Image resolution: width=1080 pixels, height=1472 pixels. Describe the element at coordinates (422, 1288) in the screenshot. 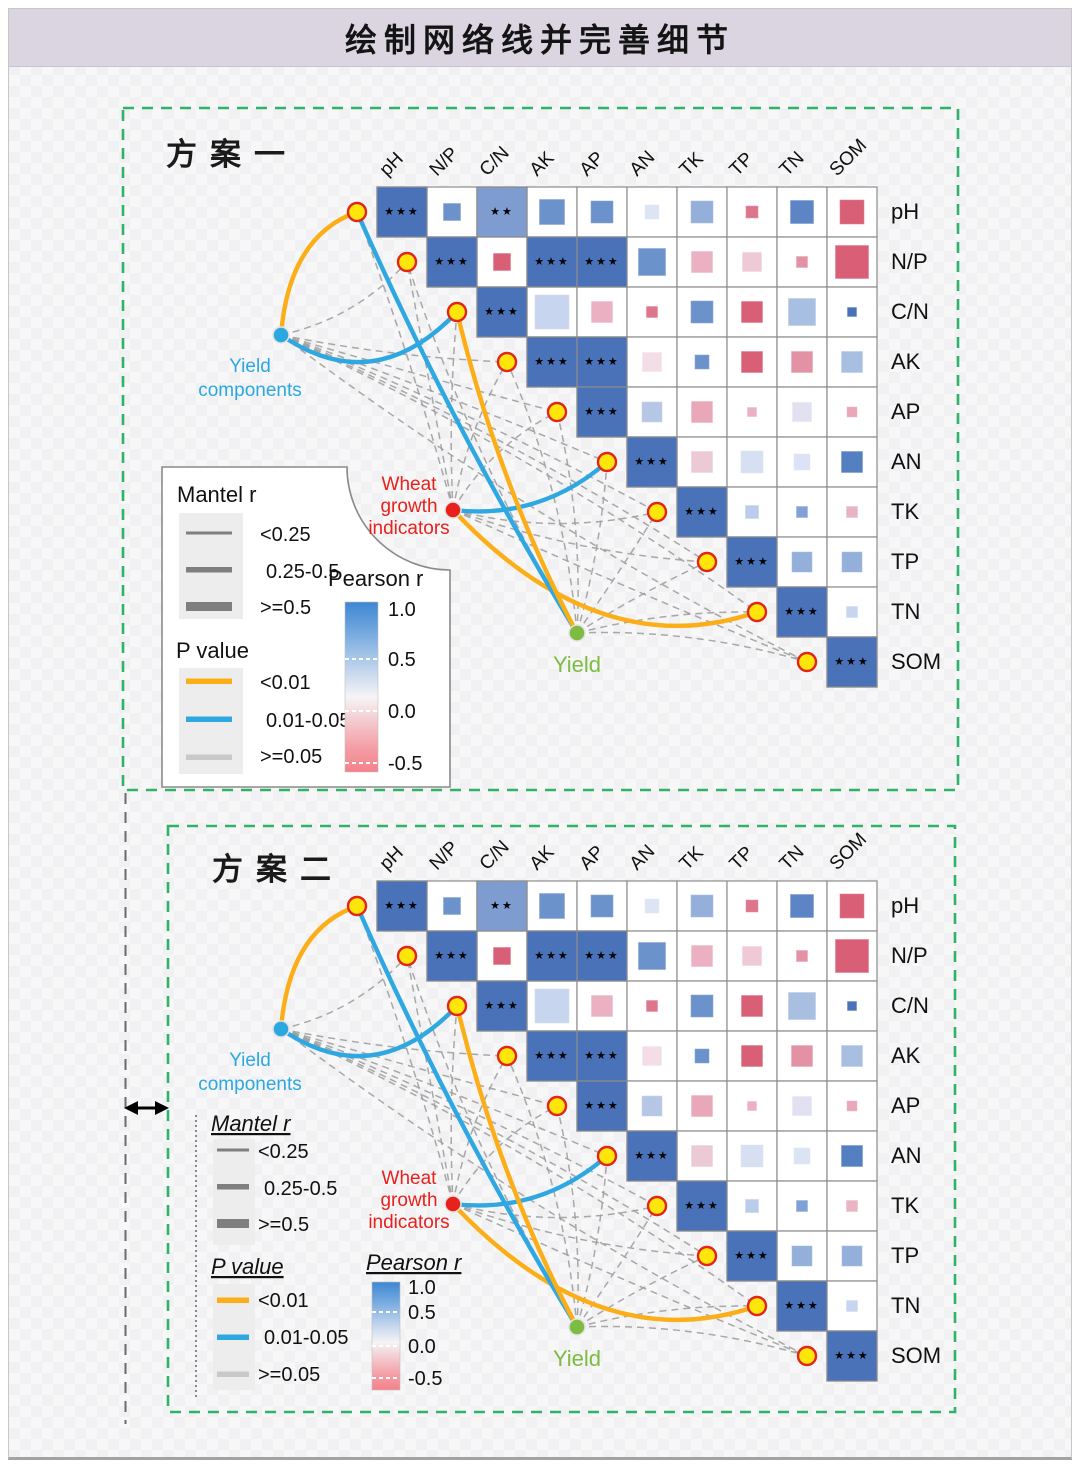

I see `pearson-tick-1-2: 1.0` at that location.